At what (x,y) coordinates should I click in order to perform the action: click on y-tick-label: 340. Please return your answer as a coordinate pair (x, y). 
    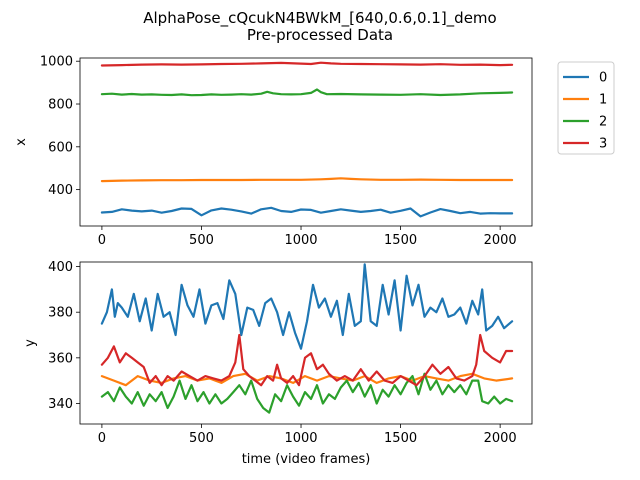
    Looking at the image, I should click on (60, 404).